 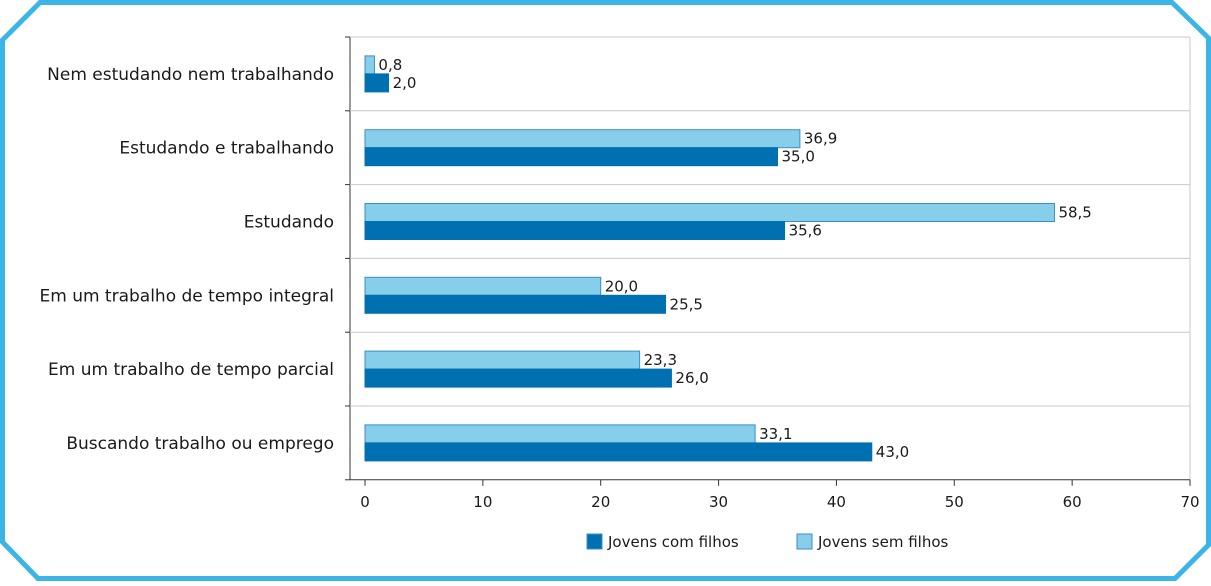 What do you see at coordinates (883, 542) in the screenshot?
I see `legend-label: Jovens sem filhos` at bounding box center [883, 542].